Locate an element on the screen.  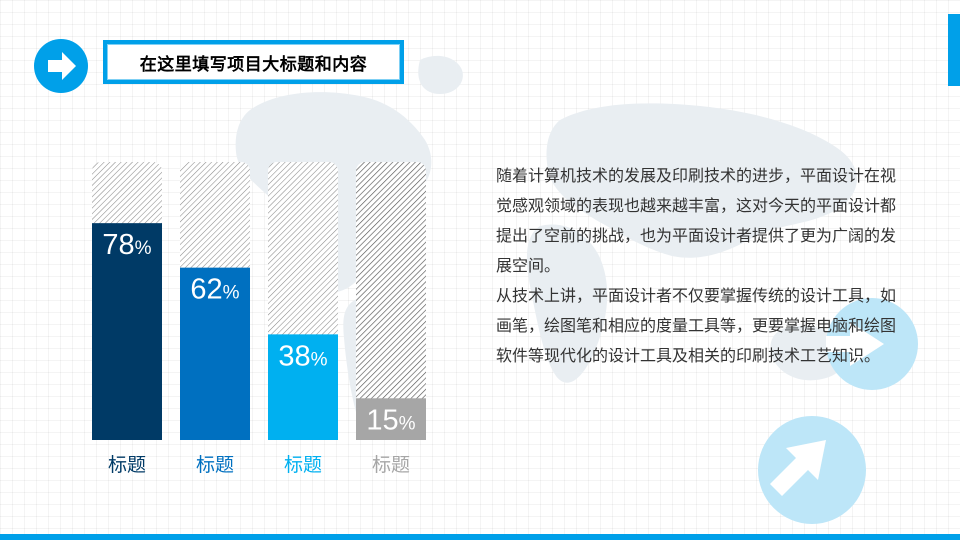
bar-value-label: 15% is located at coordinates (390, 420).